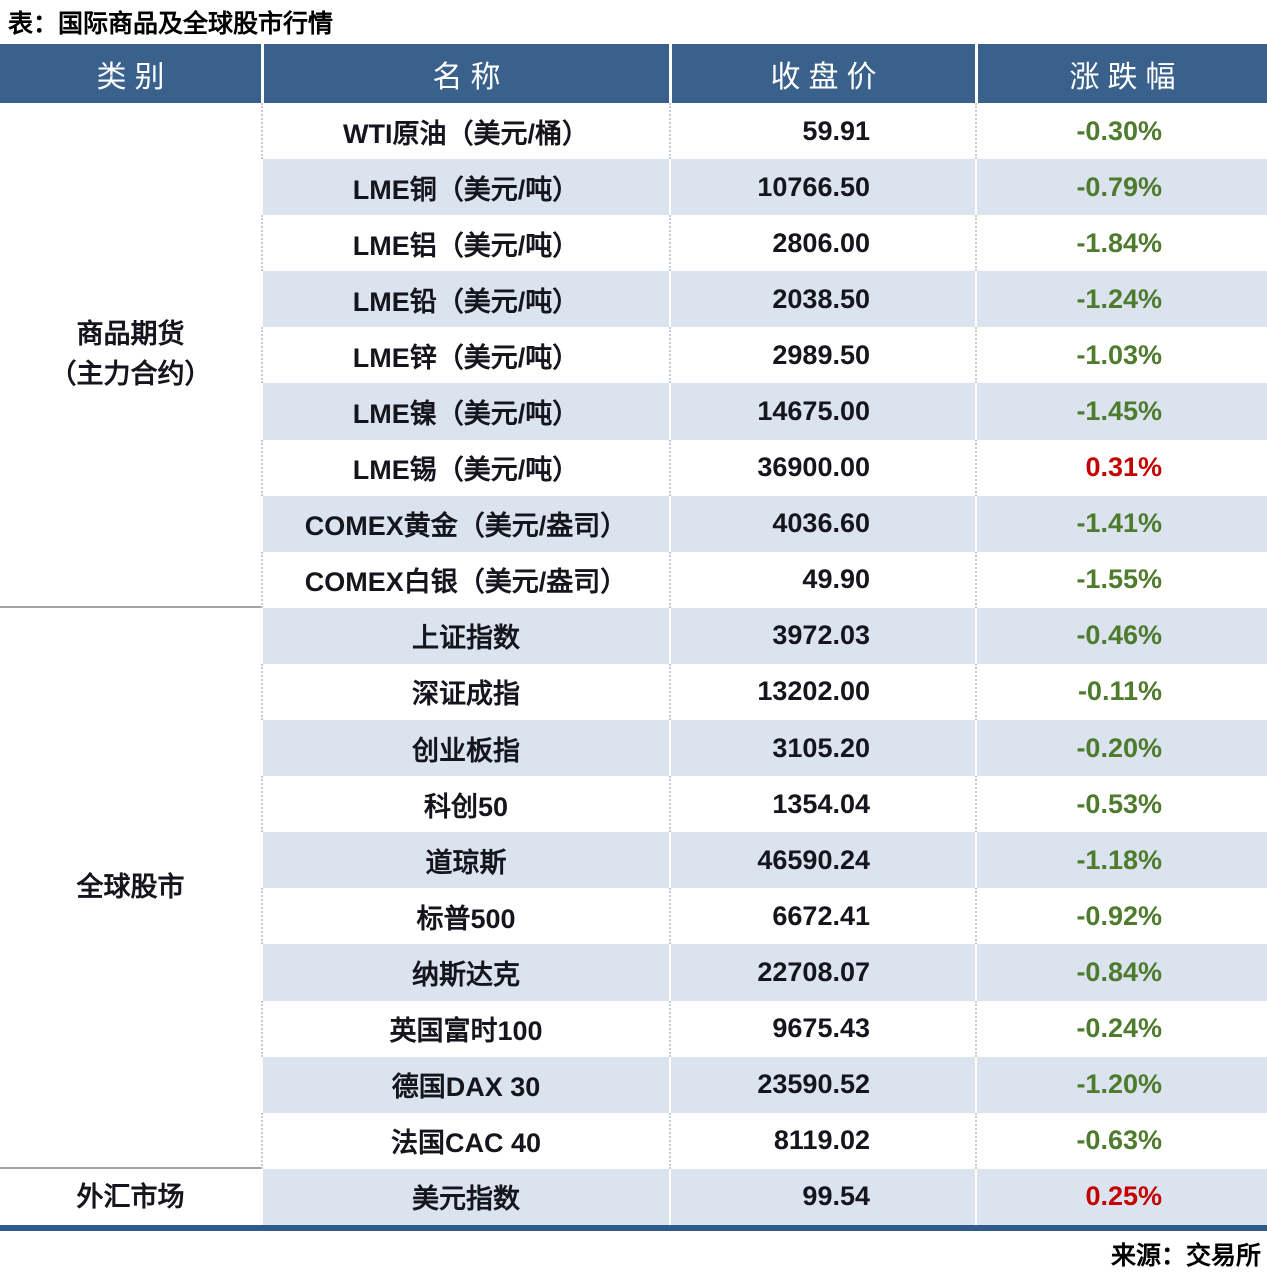 The height and width of the screenshot is (1278, 1267). Describe the element at coordinates (1121, 299) in the screenshot. I see `change-cell: -1.24%` at that location.